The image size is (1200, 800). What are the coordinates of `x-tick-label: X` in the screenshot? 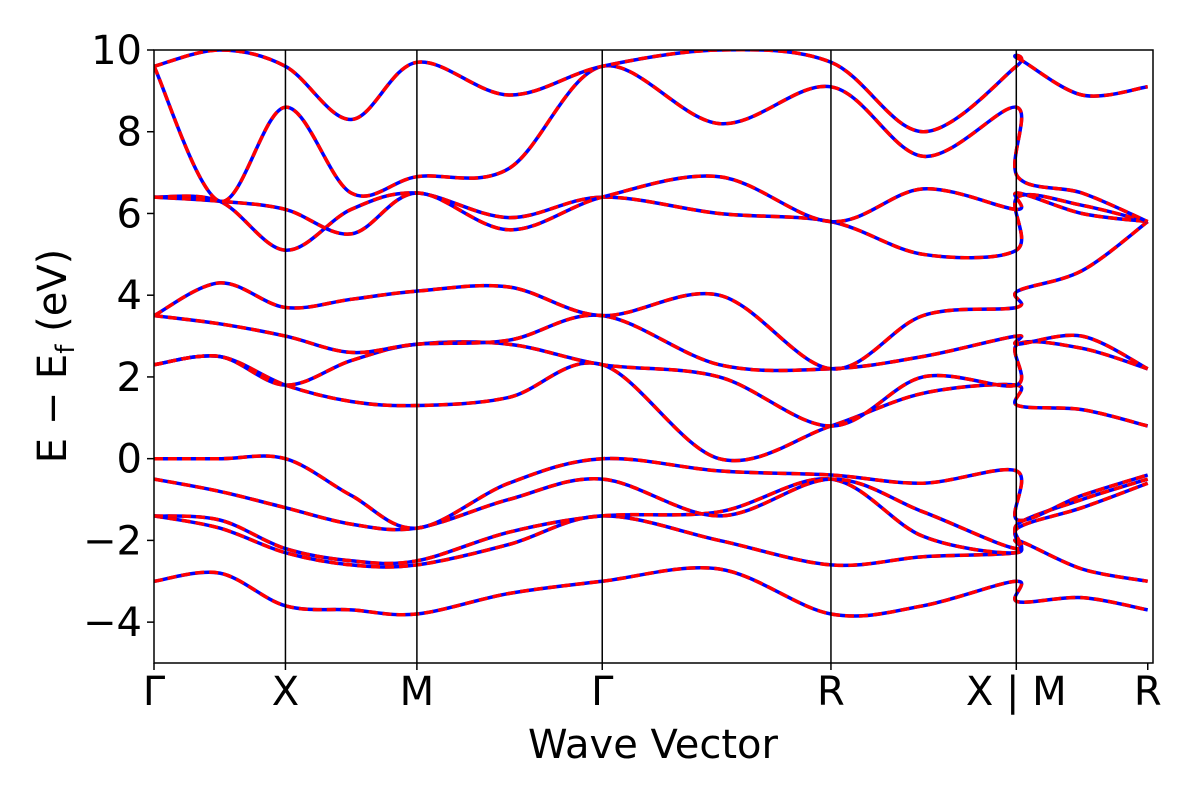 It's located at (285, 692).